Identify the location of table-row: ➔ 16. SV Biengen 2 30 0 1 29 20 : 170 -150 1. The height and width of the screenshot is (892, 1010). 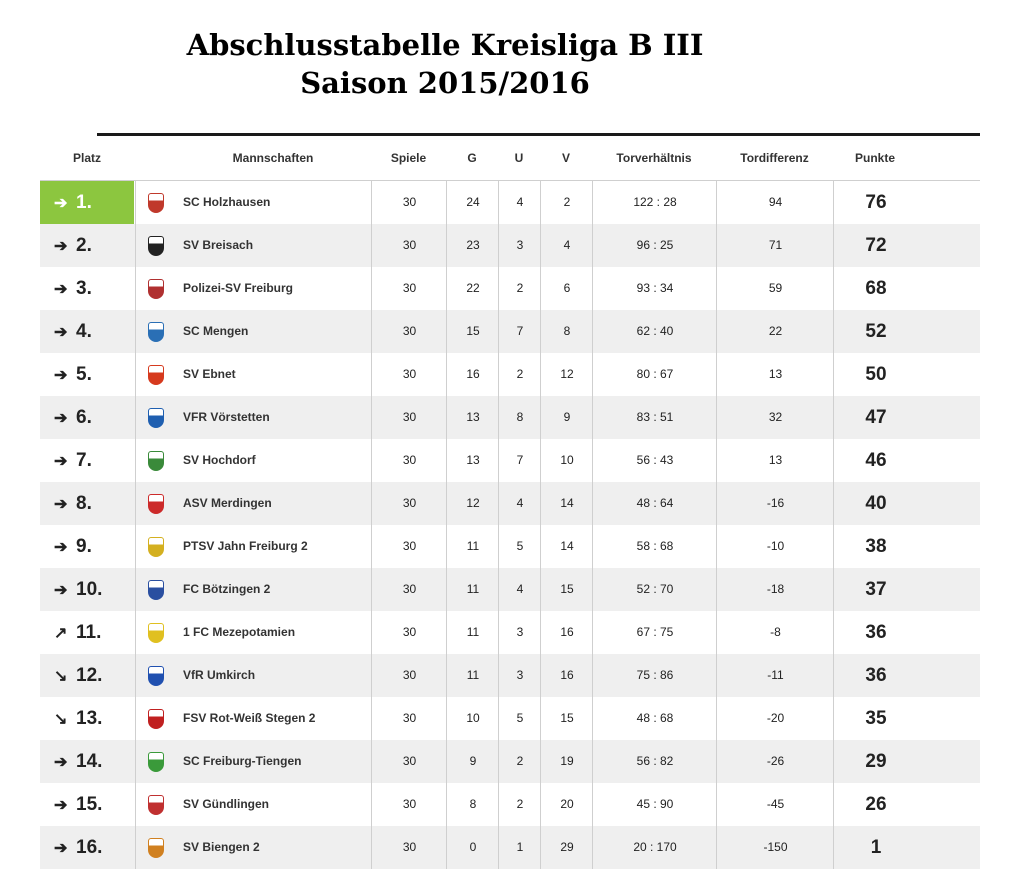
(510, 847).